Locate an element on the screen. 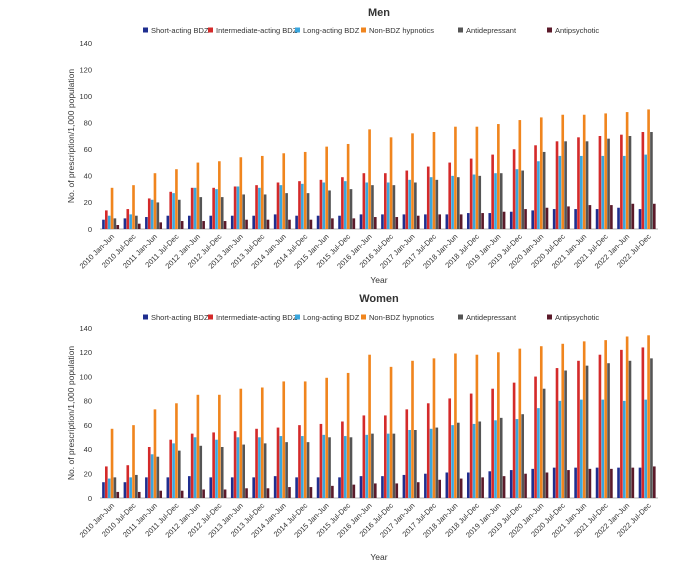 This screenshot has width=700, height=570. women-ytick-3: 60 is located at coordinates (88, 425).